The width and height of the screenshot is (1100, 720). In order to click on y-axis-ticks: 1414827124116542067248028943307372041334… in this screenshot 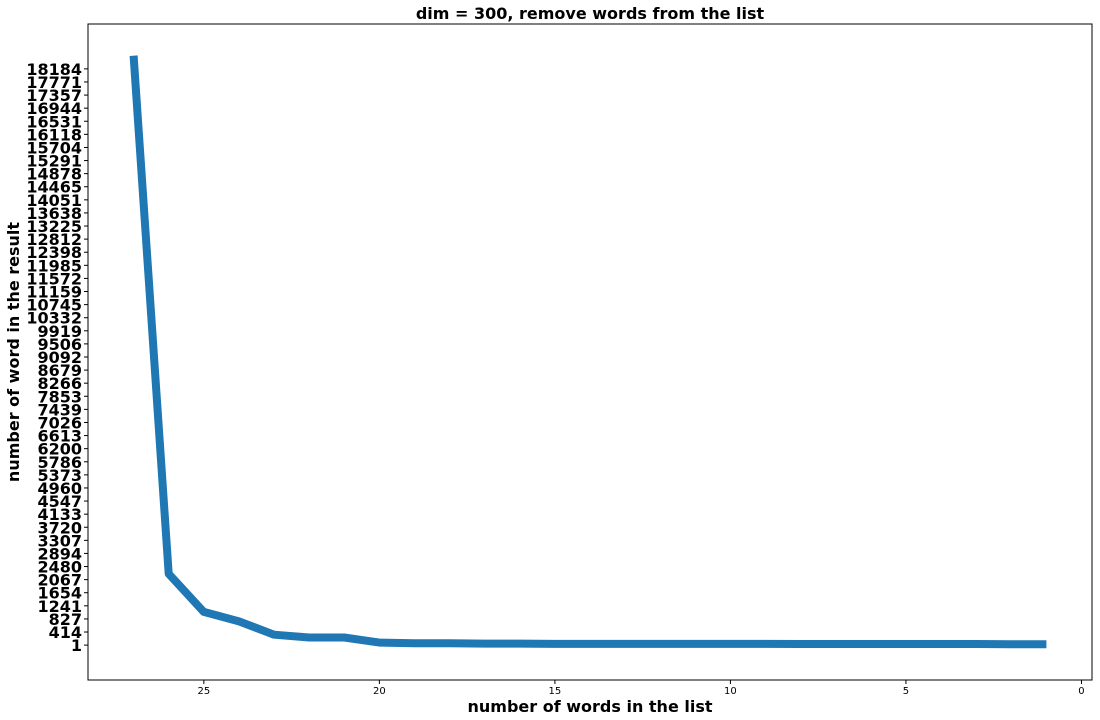, I will do `click(57, 357)`.